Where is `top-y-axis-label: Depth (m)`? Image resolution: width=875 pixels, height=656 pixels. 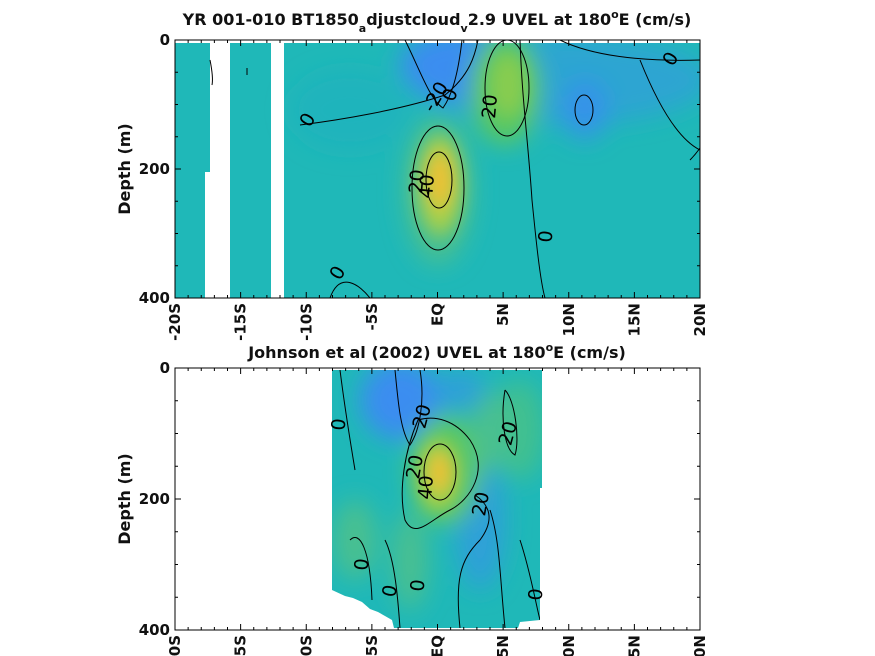
top-y-axis-label: Depth (m) is located at coordinates (124, 169).